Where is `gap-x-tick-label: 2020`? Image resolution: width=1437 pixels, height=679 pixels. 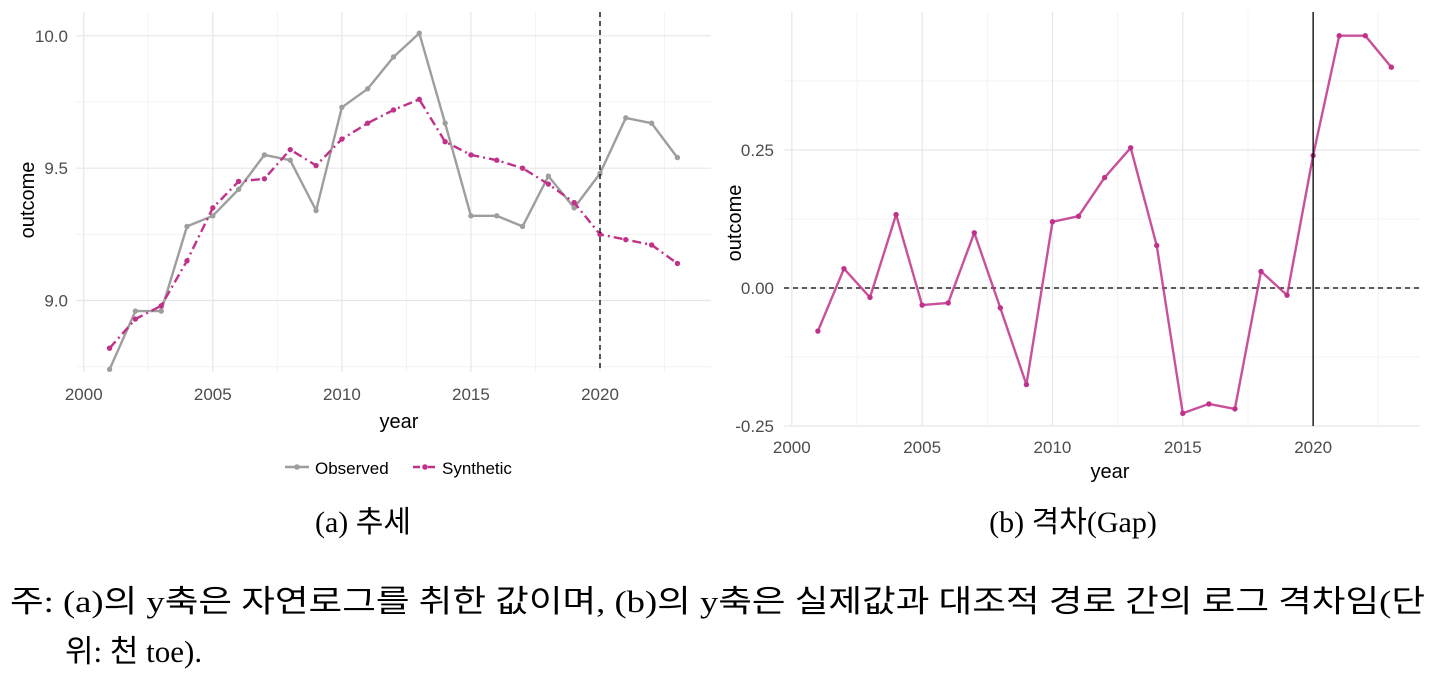
gap-x-tick-label: 2020 is located at coordinates (1313, 447).